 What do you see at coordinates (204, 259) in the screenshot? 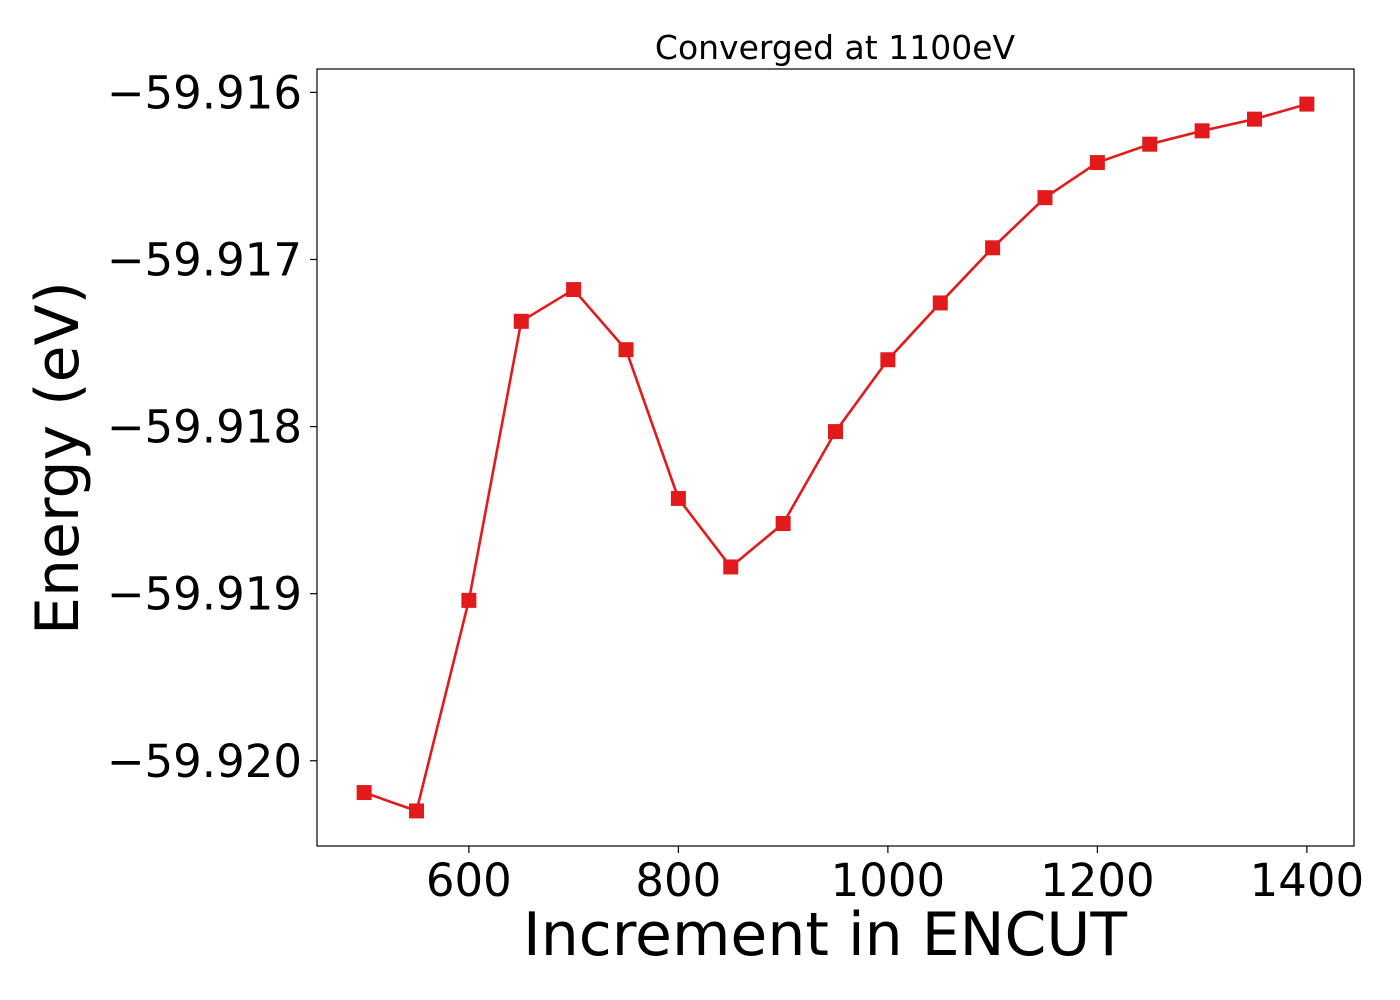
I see `y-tick-label: −59.917` at bounding box center [204, 259].